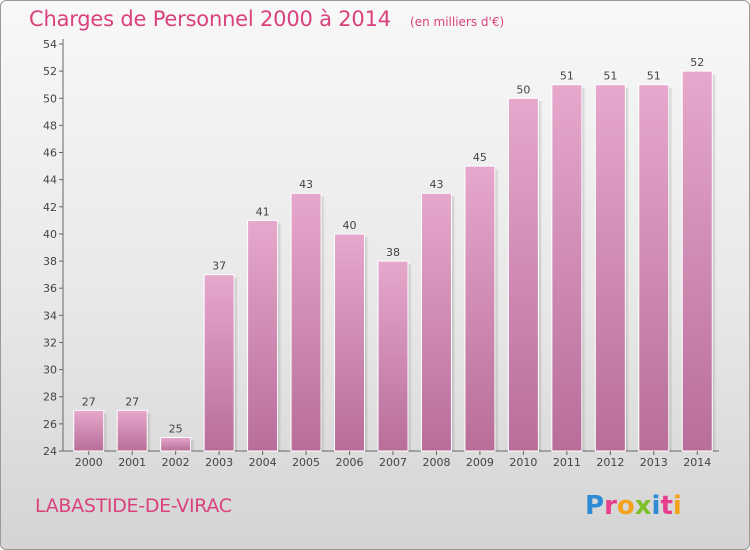 This screenshot has width=750, height=550. Describe the element at coordinates (654, 462) in the screenshot. I see `x-tick-label: 2013` at that location.